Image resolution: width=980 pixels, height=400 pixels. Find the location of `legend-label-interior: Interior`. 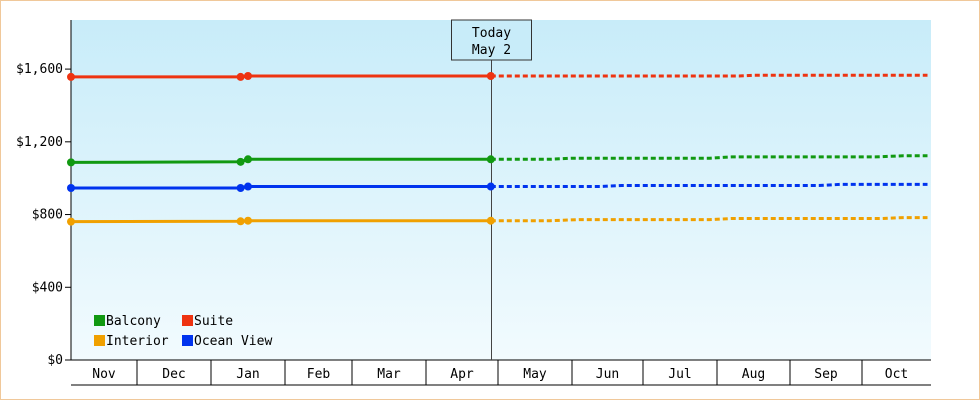

legend-label-interior: Interior is located at coordinates (137, 341).